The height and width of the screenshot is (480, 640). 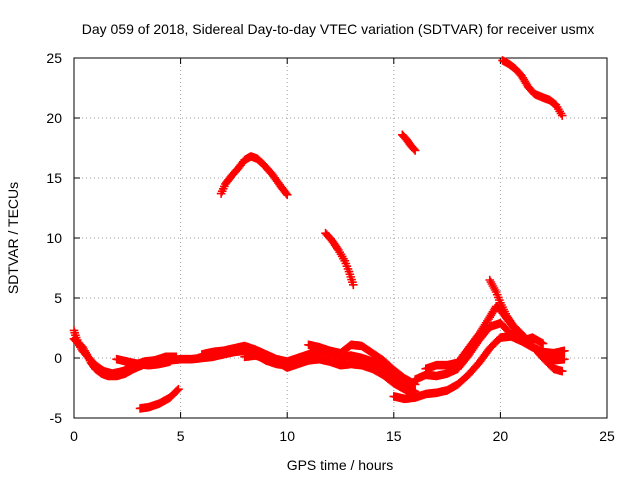 What do you see at coordinates (287, 436) in the screenshot?
I see `x-tick-label: 10` at bounding box center [287, 436].